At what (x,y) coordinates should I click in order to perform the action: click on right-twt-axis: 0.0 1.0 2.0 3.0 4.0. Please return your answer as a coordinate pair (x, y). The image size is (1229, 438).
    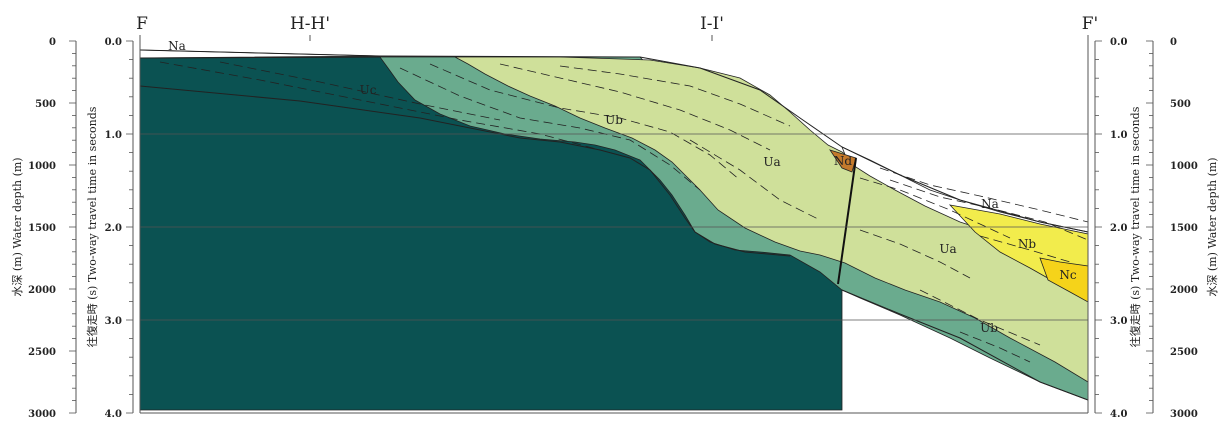
    Looking at the image, I should click on (1110, 228).